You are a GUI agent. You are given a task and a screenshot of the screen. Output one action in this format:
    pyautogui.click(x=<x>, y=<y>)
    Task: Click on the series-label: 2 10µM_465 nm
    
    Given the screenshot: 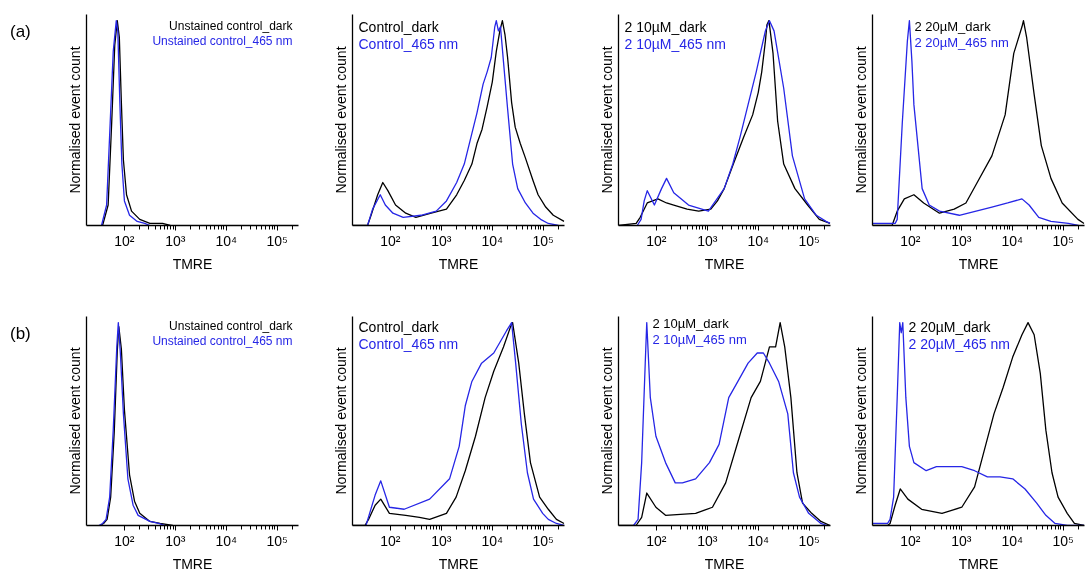 What is the action you would take?
    pyautogui.click(x=699, y=339)
    